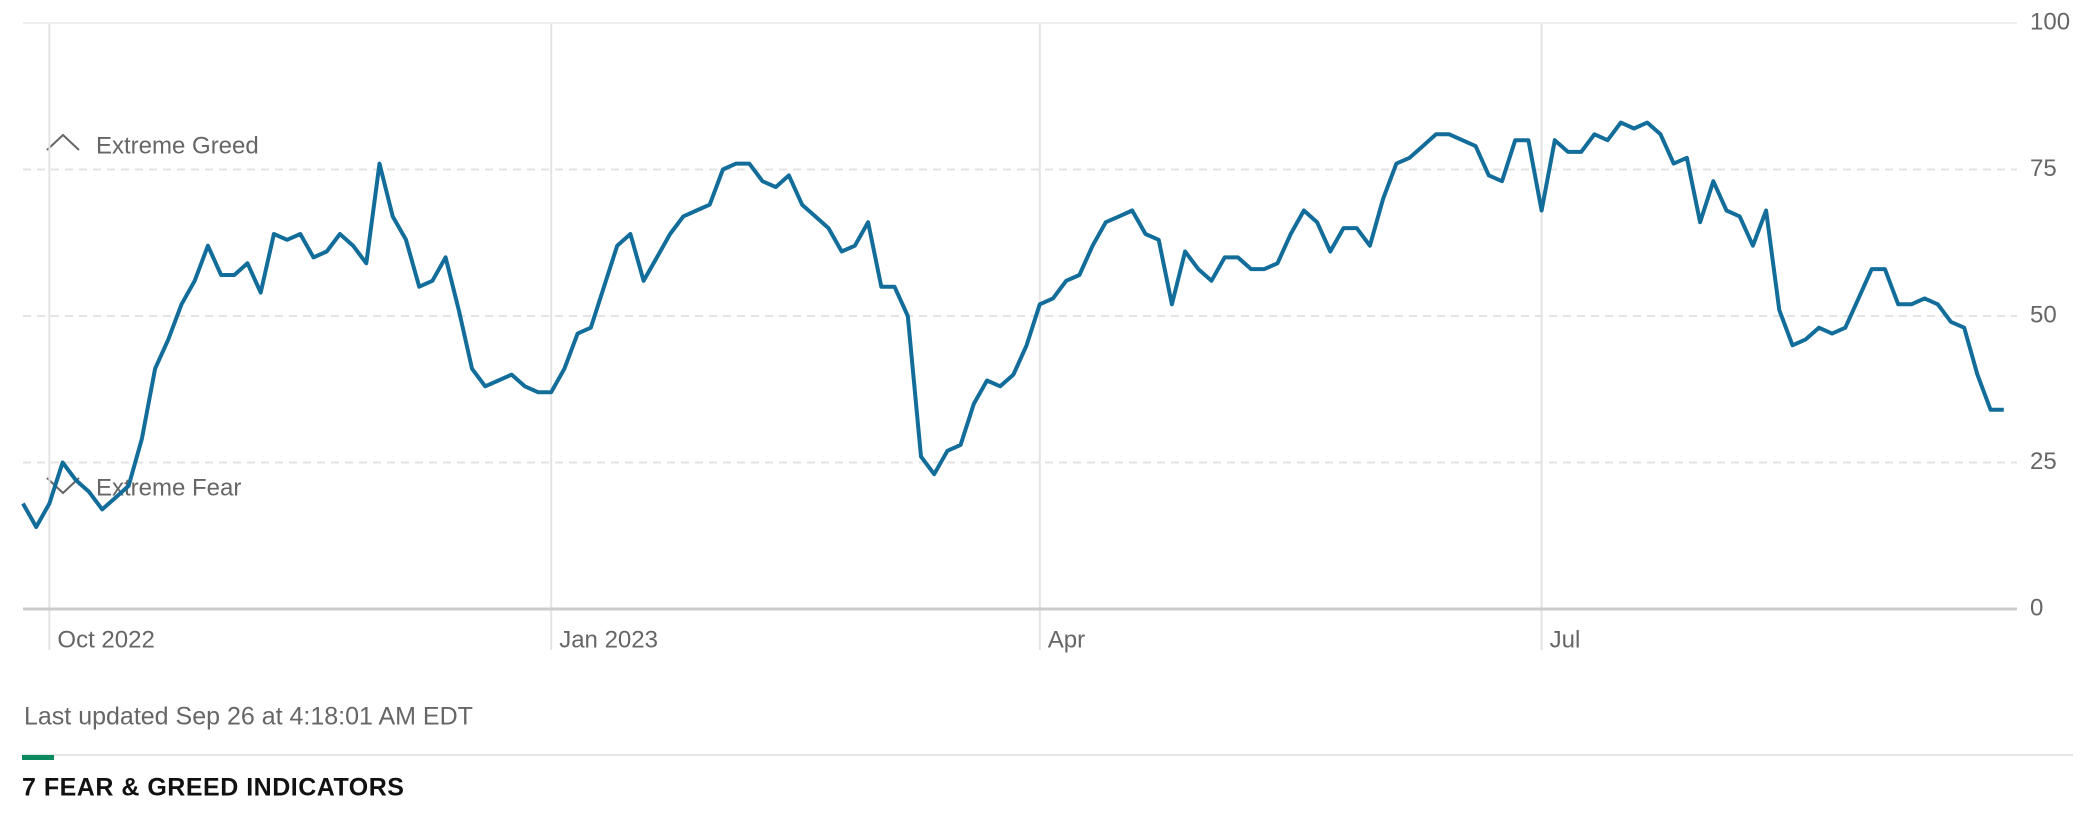 The height and width of the screenshot is (838, 2100). Describe the element at coordinates (177, 145) in the screenshot. I see `annotation: Extreme Greed` at that location.